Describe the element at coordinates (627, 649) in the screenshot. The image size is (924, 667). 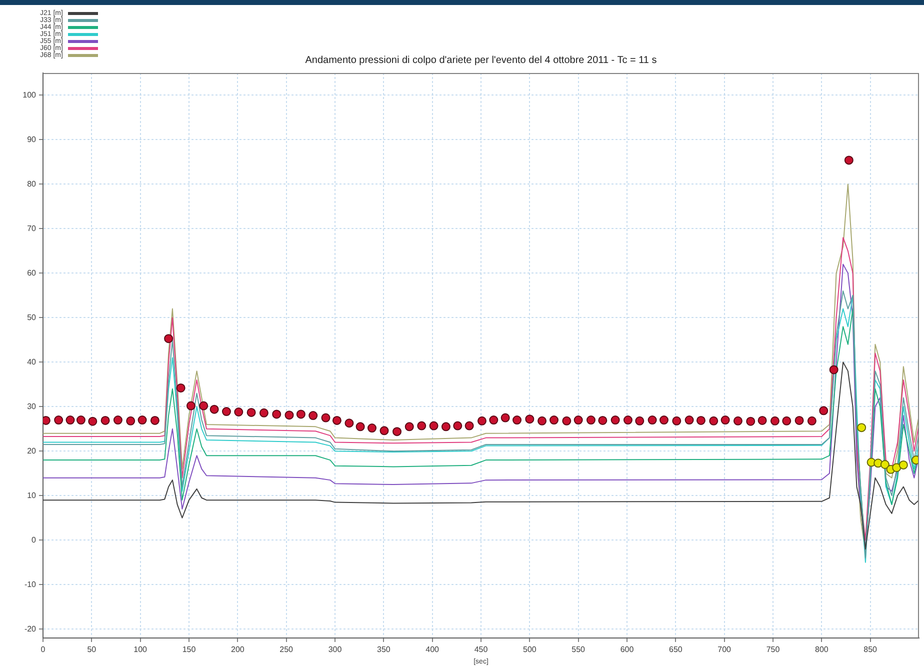
I see `x-tick-label: 600` at that location.